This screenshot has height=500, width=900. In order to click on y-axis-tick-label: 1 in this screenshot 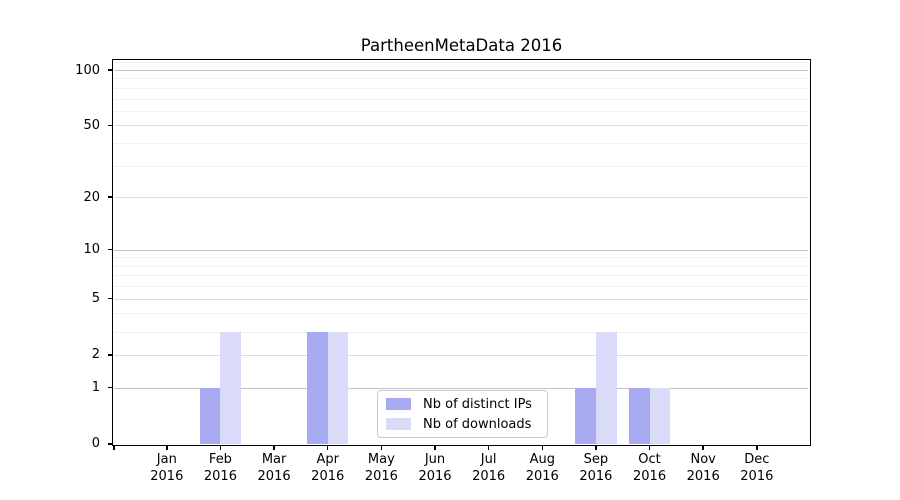, I will do `click(95, 388)`.